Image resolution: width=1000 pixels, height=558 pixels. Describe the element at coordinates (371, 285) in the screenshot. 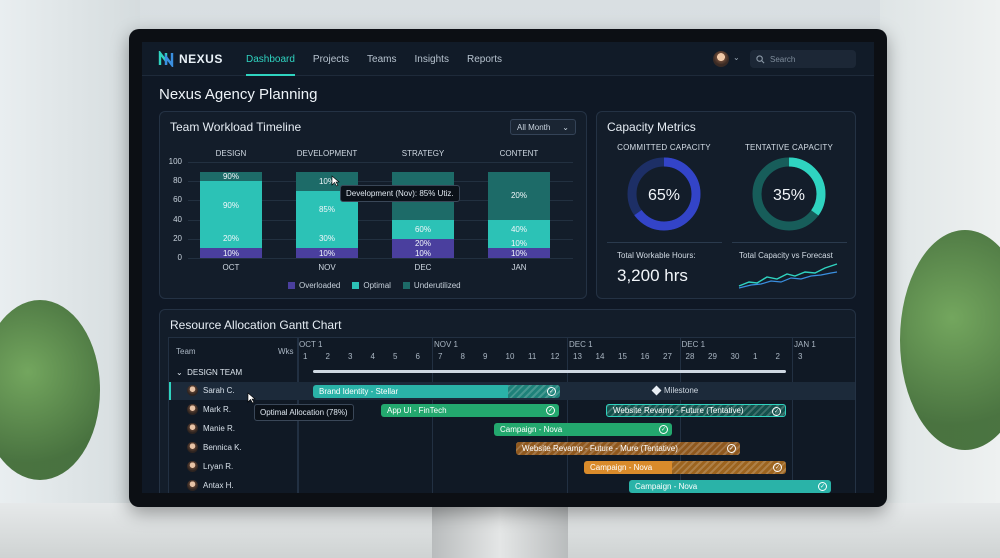

I see `legend-optimal: Optimal` at that location.